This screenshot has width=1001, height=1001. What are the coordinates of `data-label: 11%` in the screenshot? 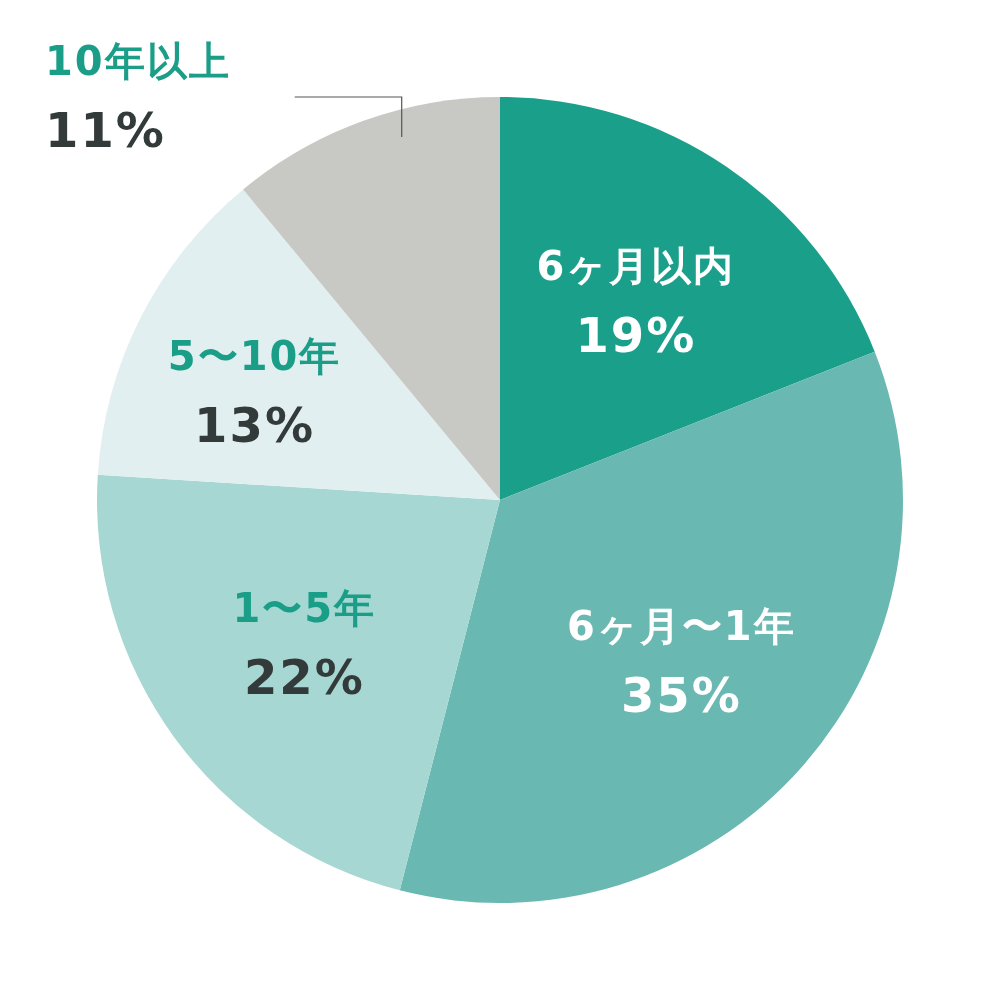 It's located at (105, 130).